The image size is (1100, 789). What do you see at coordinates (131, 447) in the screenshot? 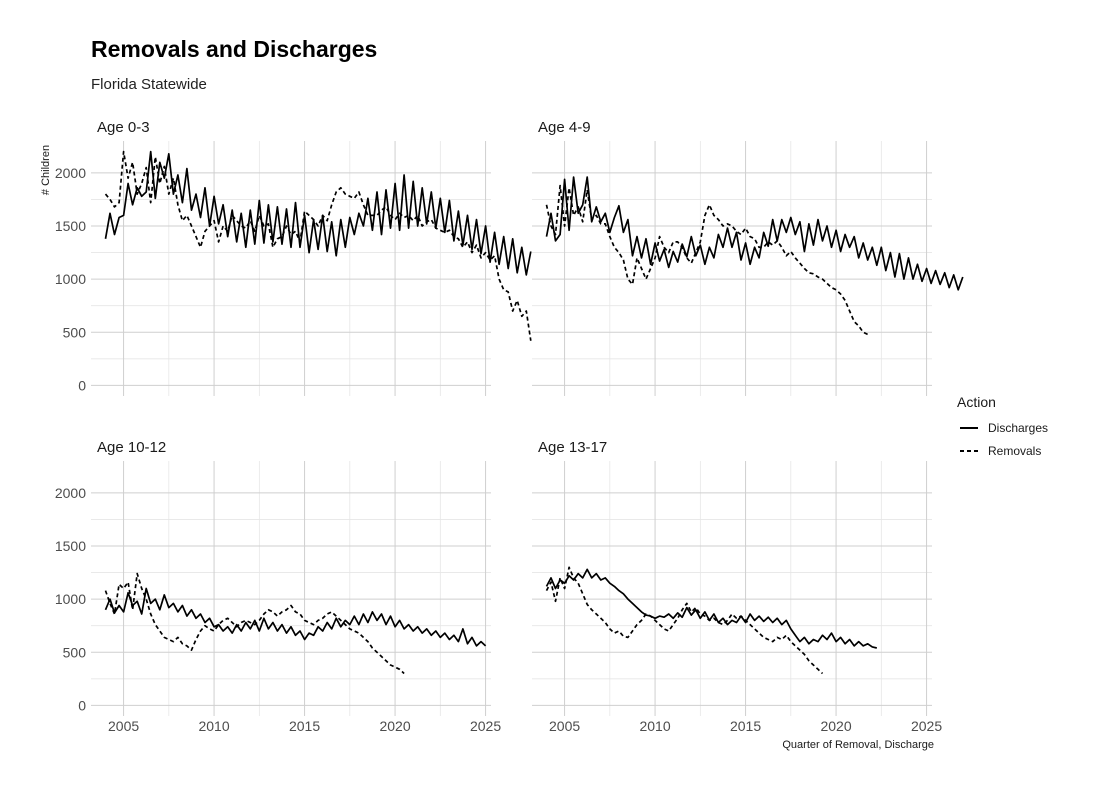
I see `panel-label: Age 10-12` at bounding box center [131, 447].